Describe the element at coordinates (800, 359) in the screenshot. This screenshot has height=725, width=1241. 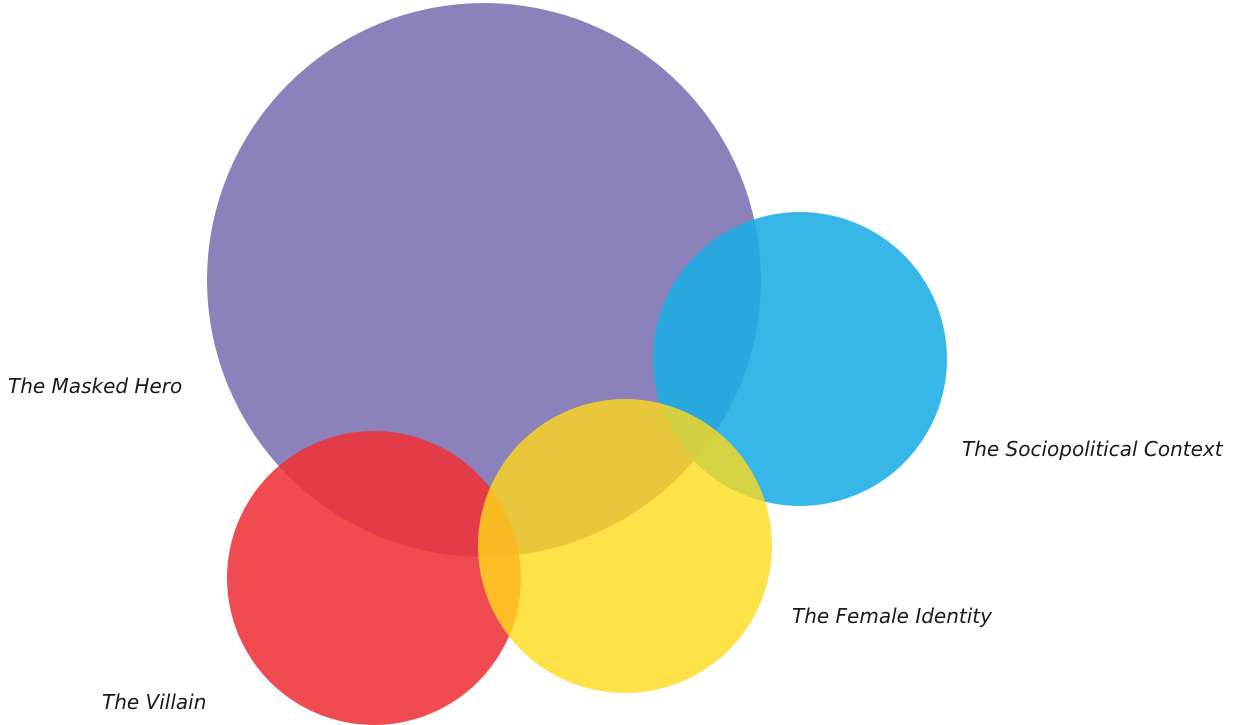
I see `sociopolitical-context-circle` at that location.